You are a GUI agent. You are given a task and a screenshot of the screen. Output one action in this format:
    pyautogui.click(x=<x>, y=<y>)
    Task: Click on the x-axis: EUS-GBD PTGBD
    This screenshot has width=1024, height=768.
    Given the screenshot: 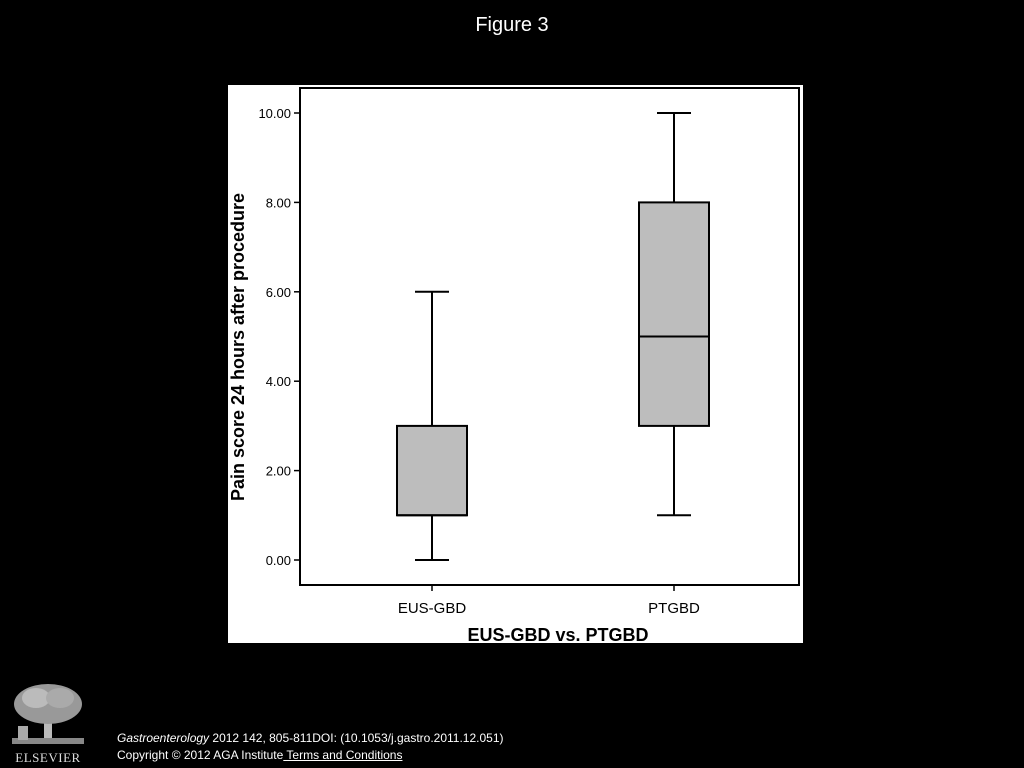 What is the action you would take?
    pyautogui.click(x=549, y=601)
    